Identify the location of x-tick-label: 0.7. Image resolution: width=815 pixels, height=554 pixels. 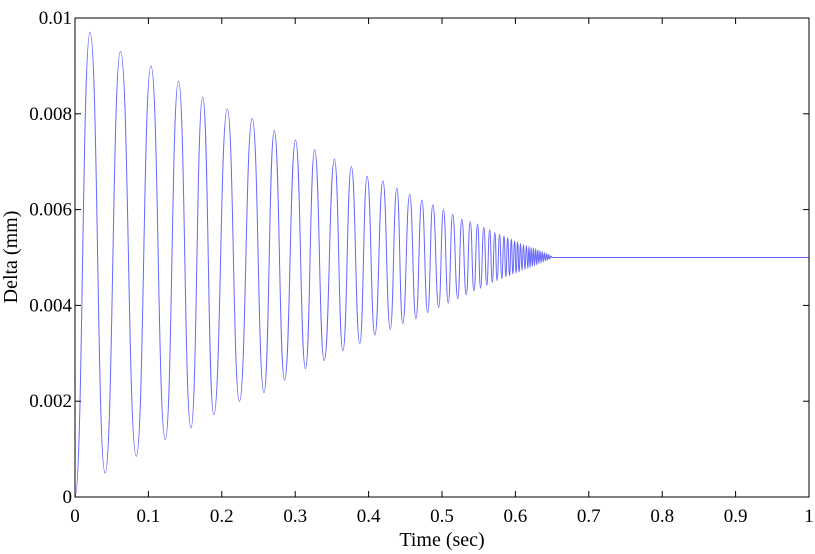
(589, 516).